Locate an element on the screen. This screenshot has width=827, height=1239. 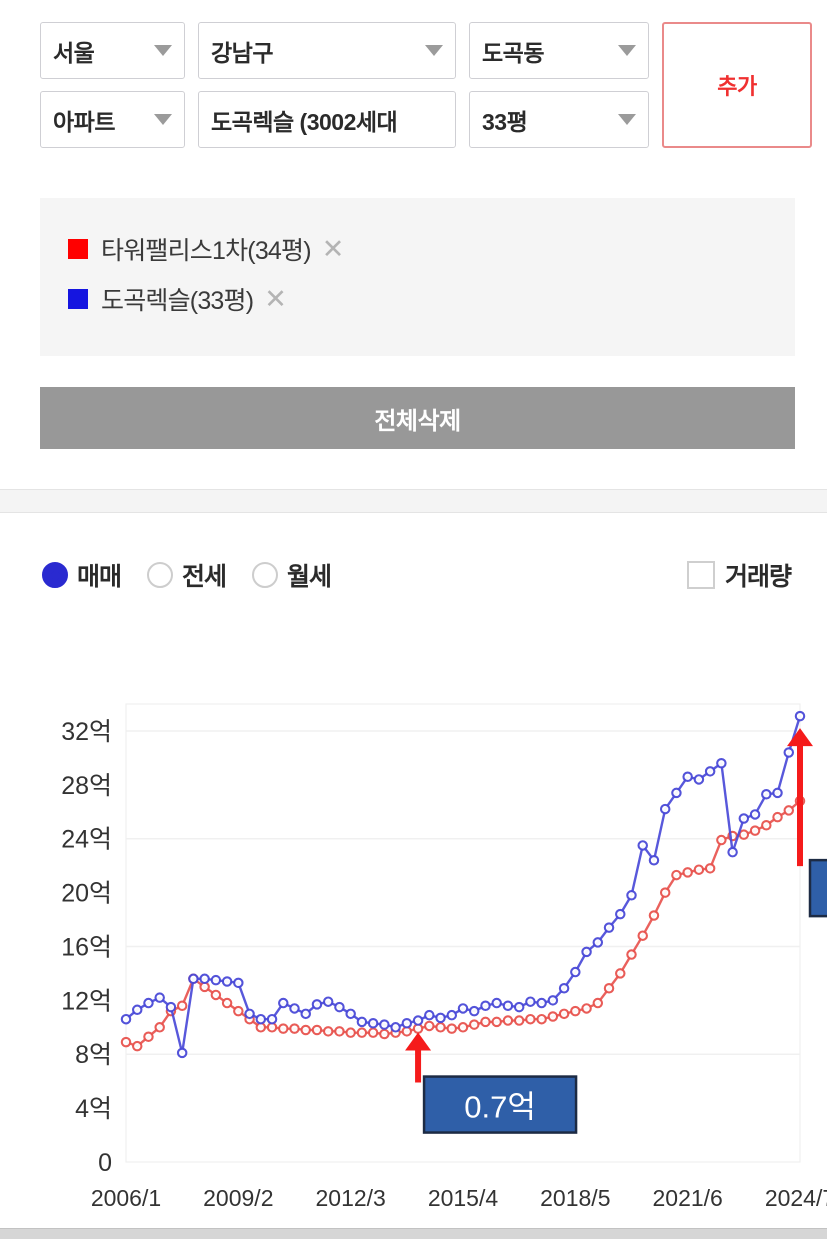
y-axis-tick-label: 32억 is located at coordinates (86, 732).